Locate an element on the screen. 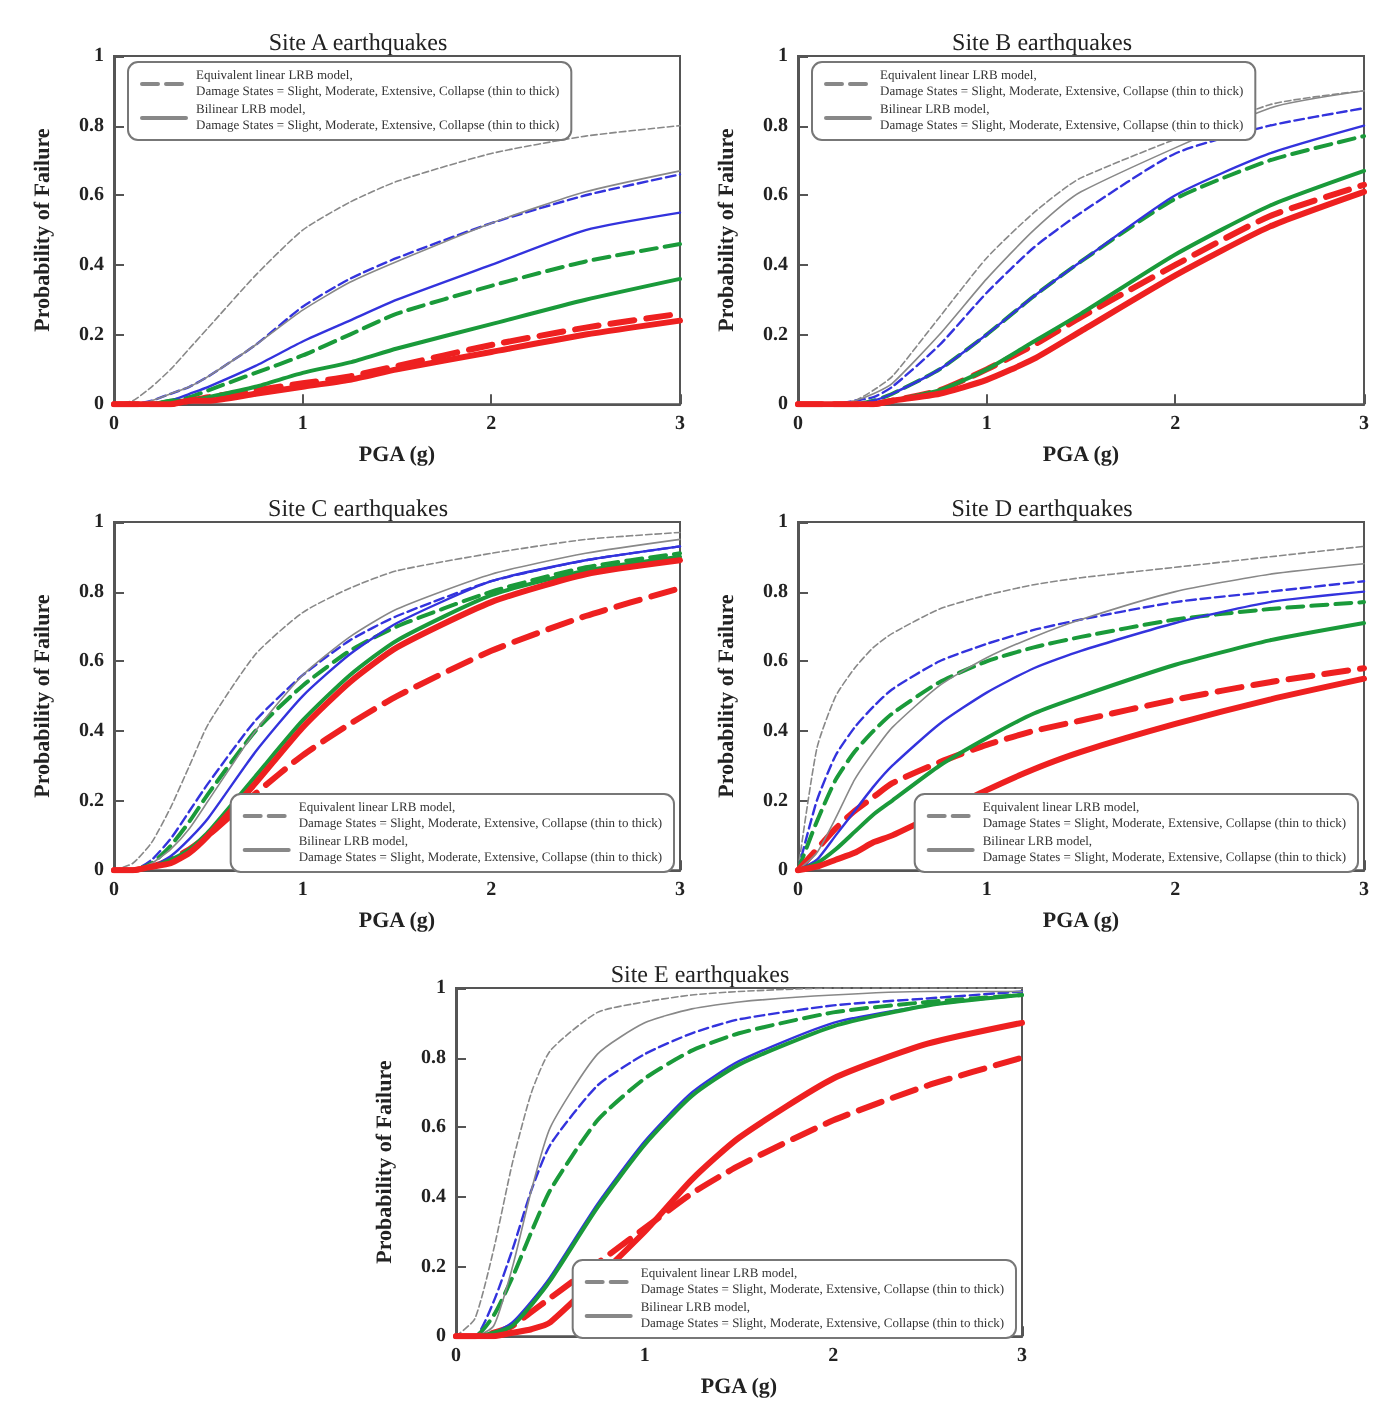  chart-title: Site A earthquakes is located at coordinates (358, 42).